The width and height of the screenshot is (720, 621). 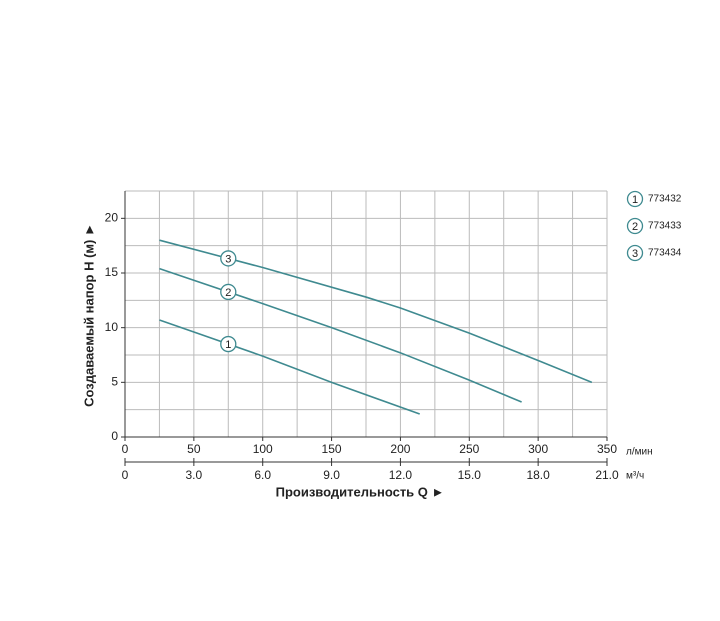 What do you see at coordinates (400, 449) in the screenshot?
I see `x-tick-label: 200` at bounding box center [400, 449].